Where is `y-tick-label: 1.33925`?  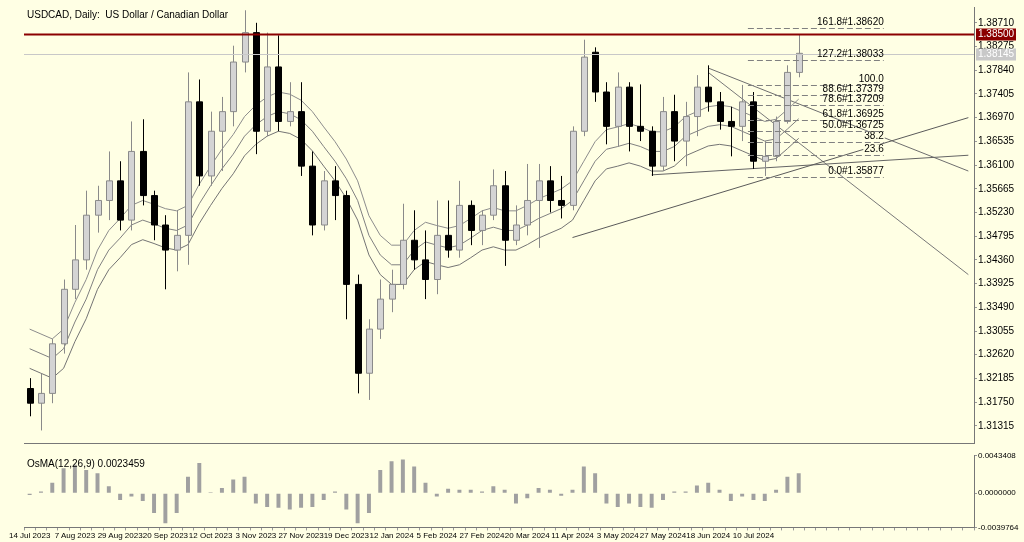 y-tick-label: 1.33925 is located at coordinates (996, 283).